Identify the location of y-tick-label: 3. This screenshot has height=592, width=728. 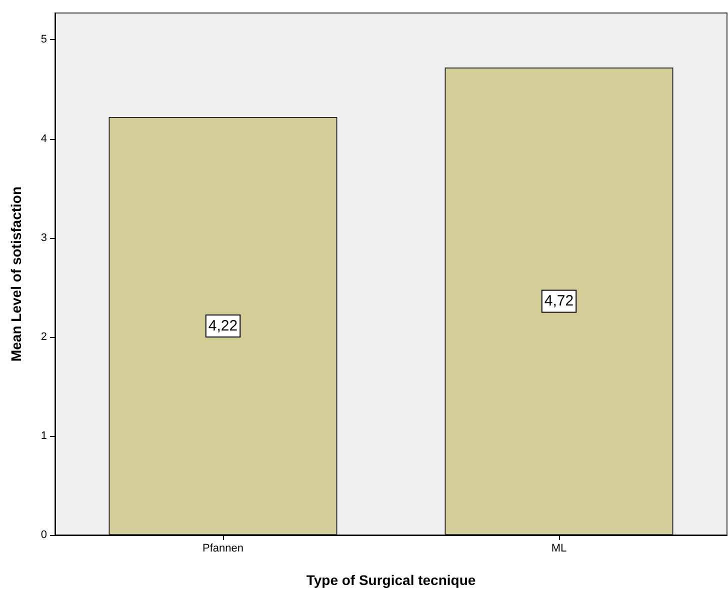
(43, 238).